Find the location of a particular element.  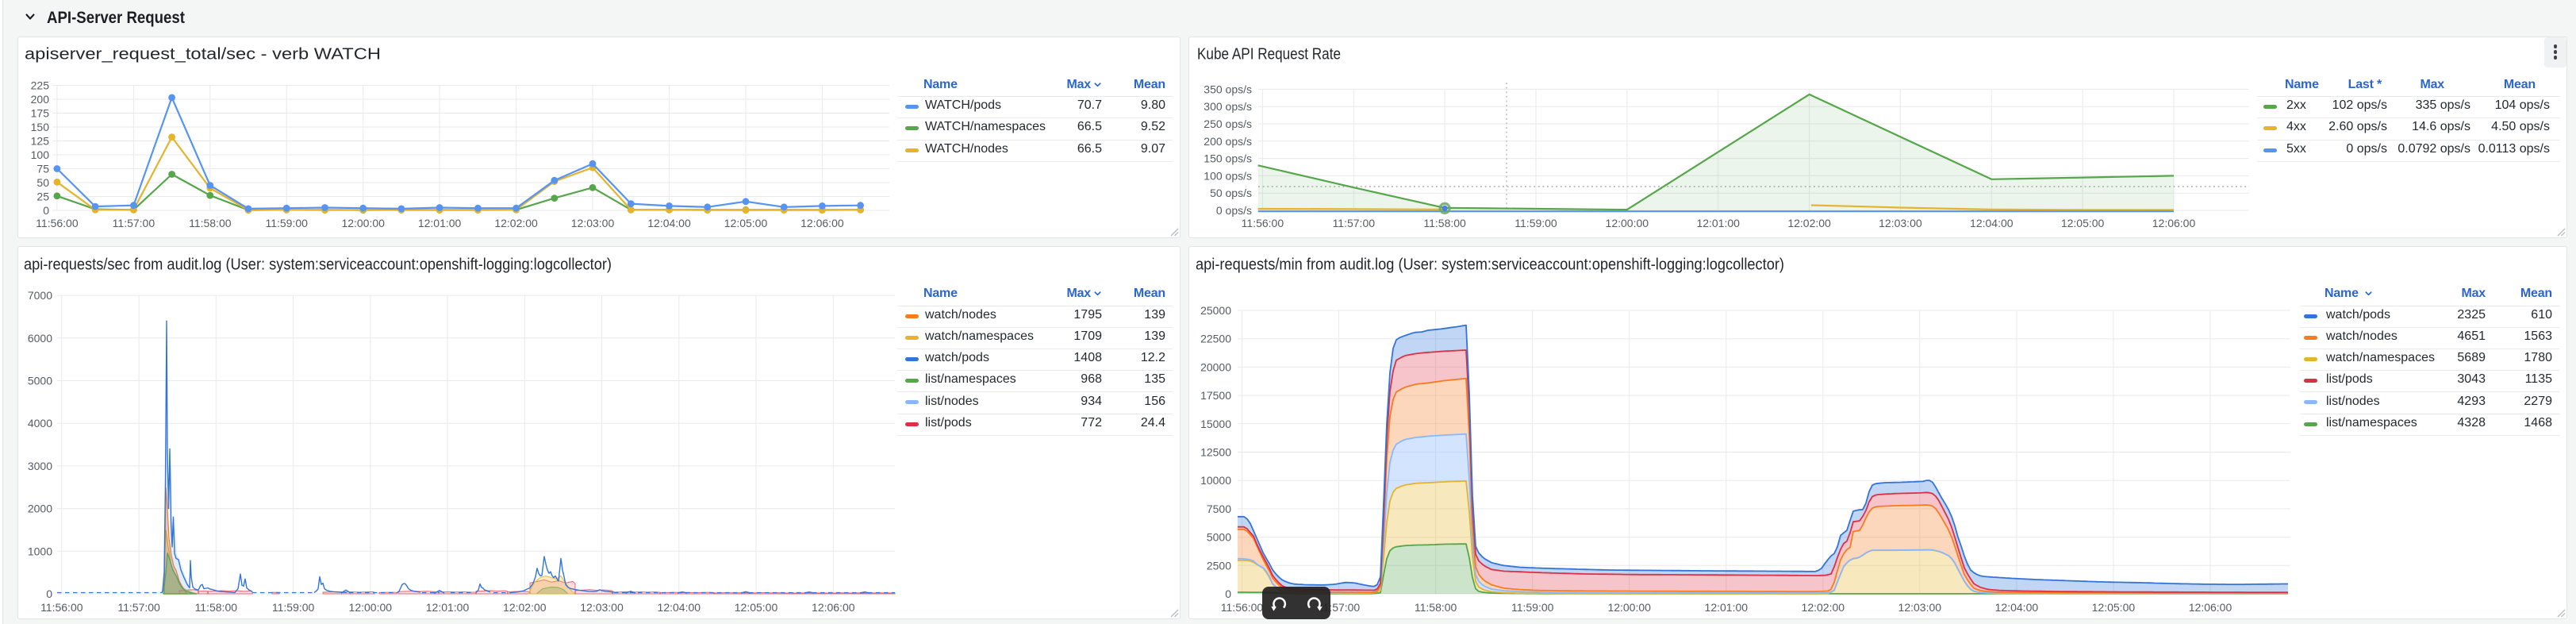

svg-text: 20000 is located at coordinates (1215, 366).